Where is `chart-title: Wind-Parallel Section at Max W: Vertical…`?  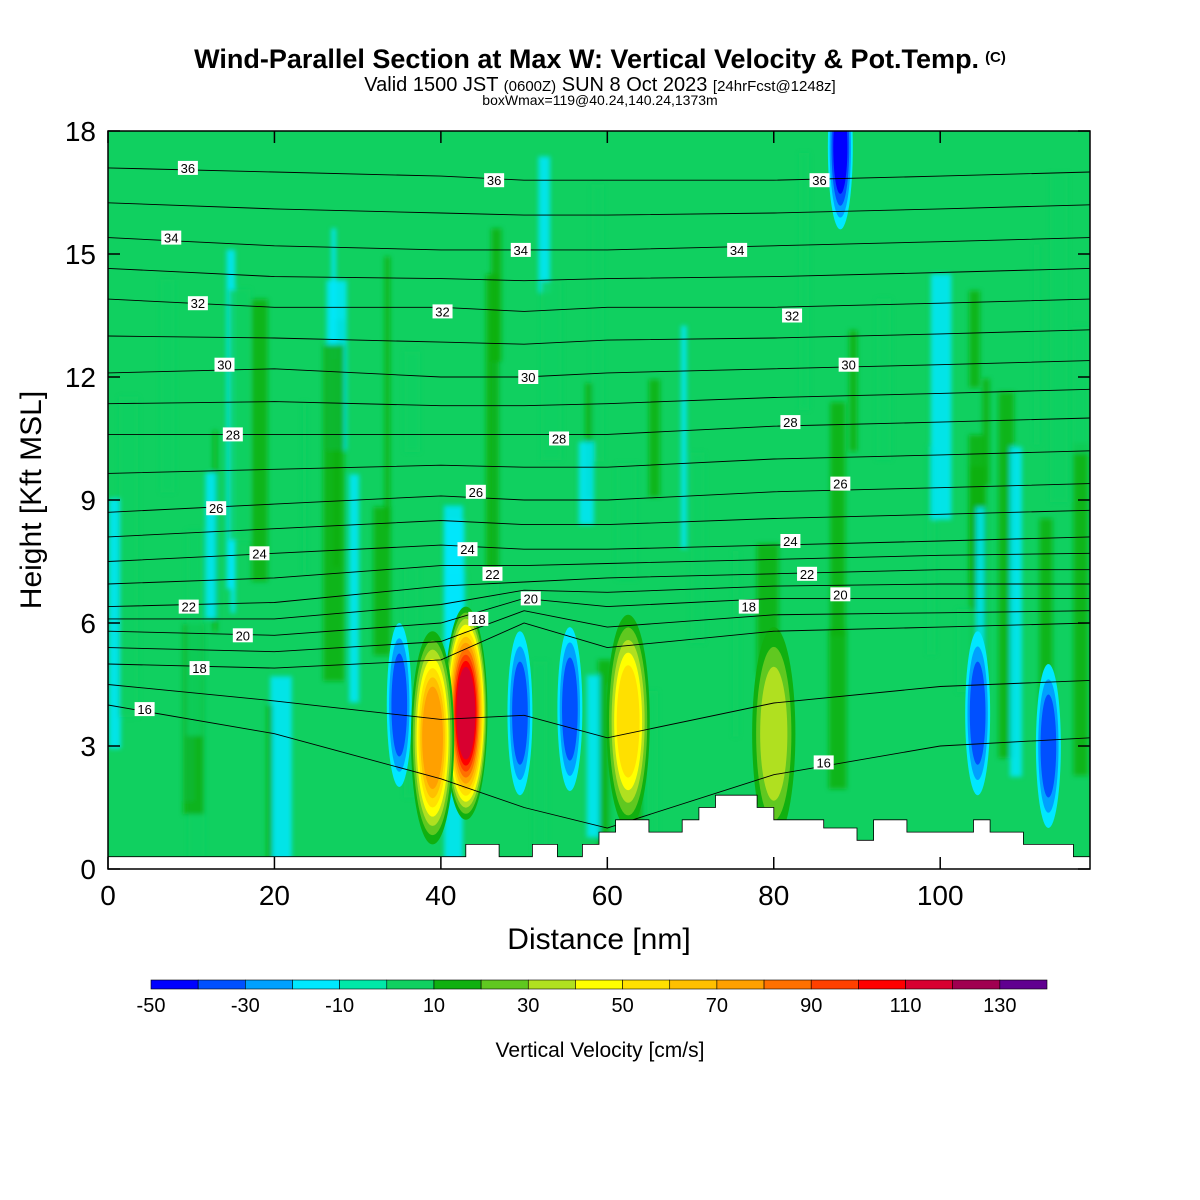
chart-title: Wind-Parallel Section at Max W: Vertical… is located at coordinates (600, 59).